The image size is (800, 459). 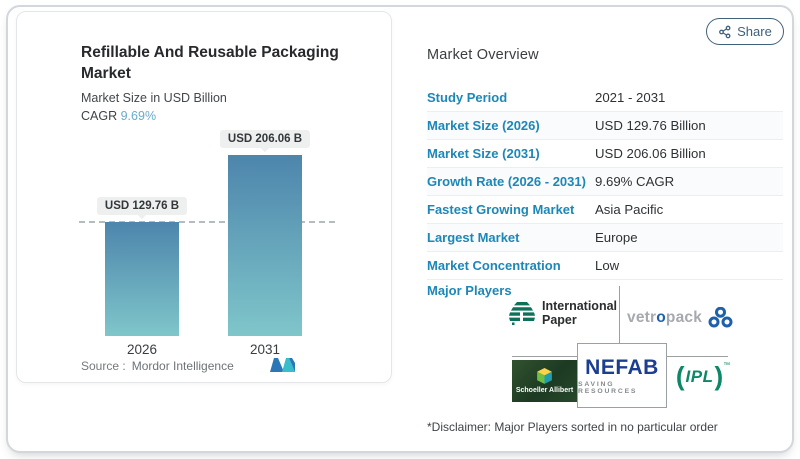 What do you see at coordinates (210, 63) in the screenshot?
I see `chart-title: Refillable And Reusable Packaging Market` at bounding box center [210, 63].